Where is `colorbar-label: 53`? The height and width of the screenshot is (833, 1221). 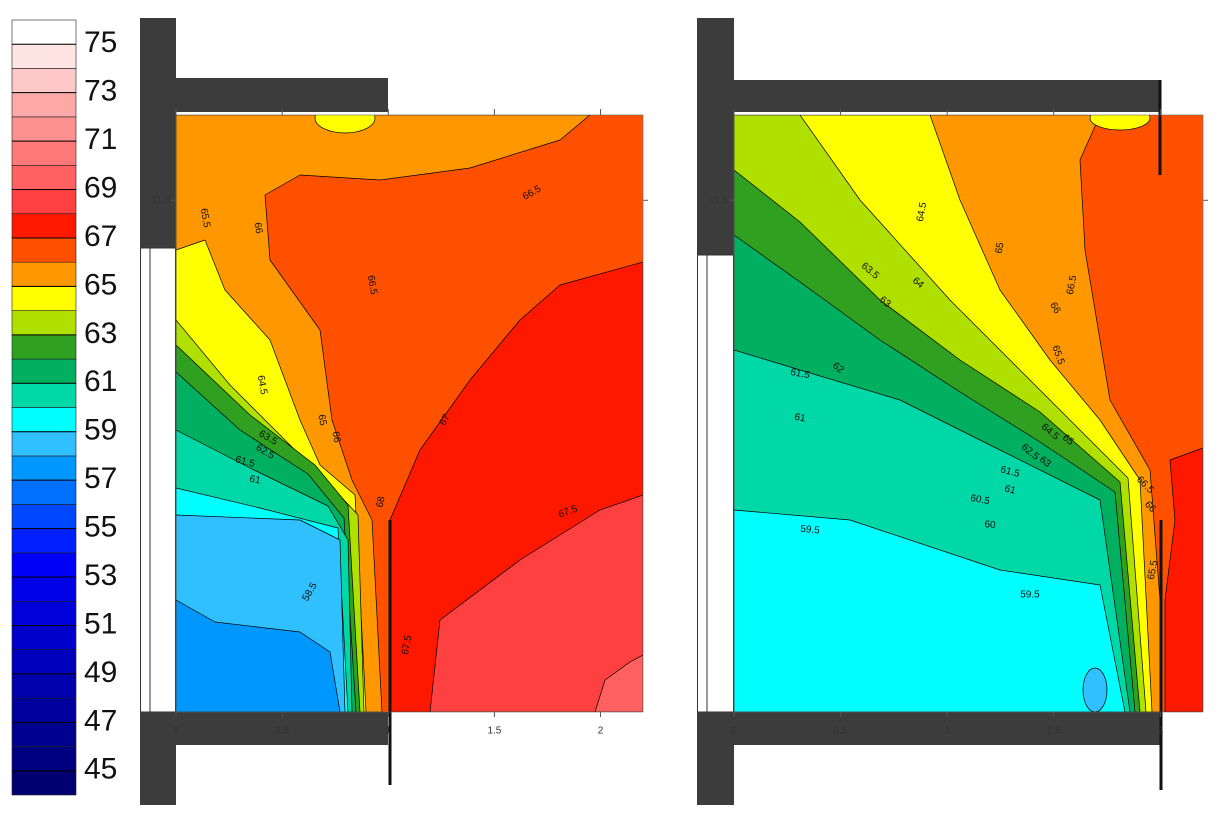 colorbar-label: 53 is located at coordinates (100, 575).